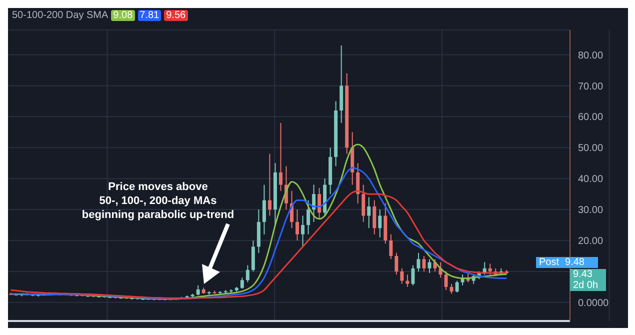 The height and width of the screenshot is (335, 635). I want to click on annotation: Price moves above 50-, 100-, 200-day MAs beginning parabolic up-trend, so click(158, 201).